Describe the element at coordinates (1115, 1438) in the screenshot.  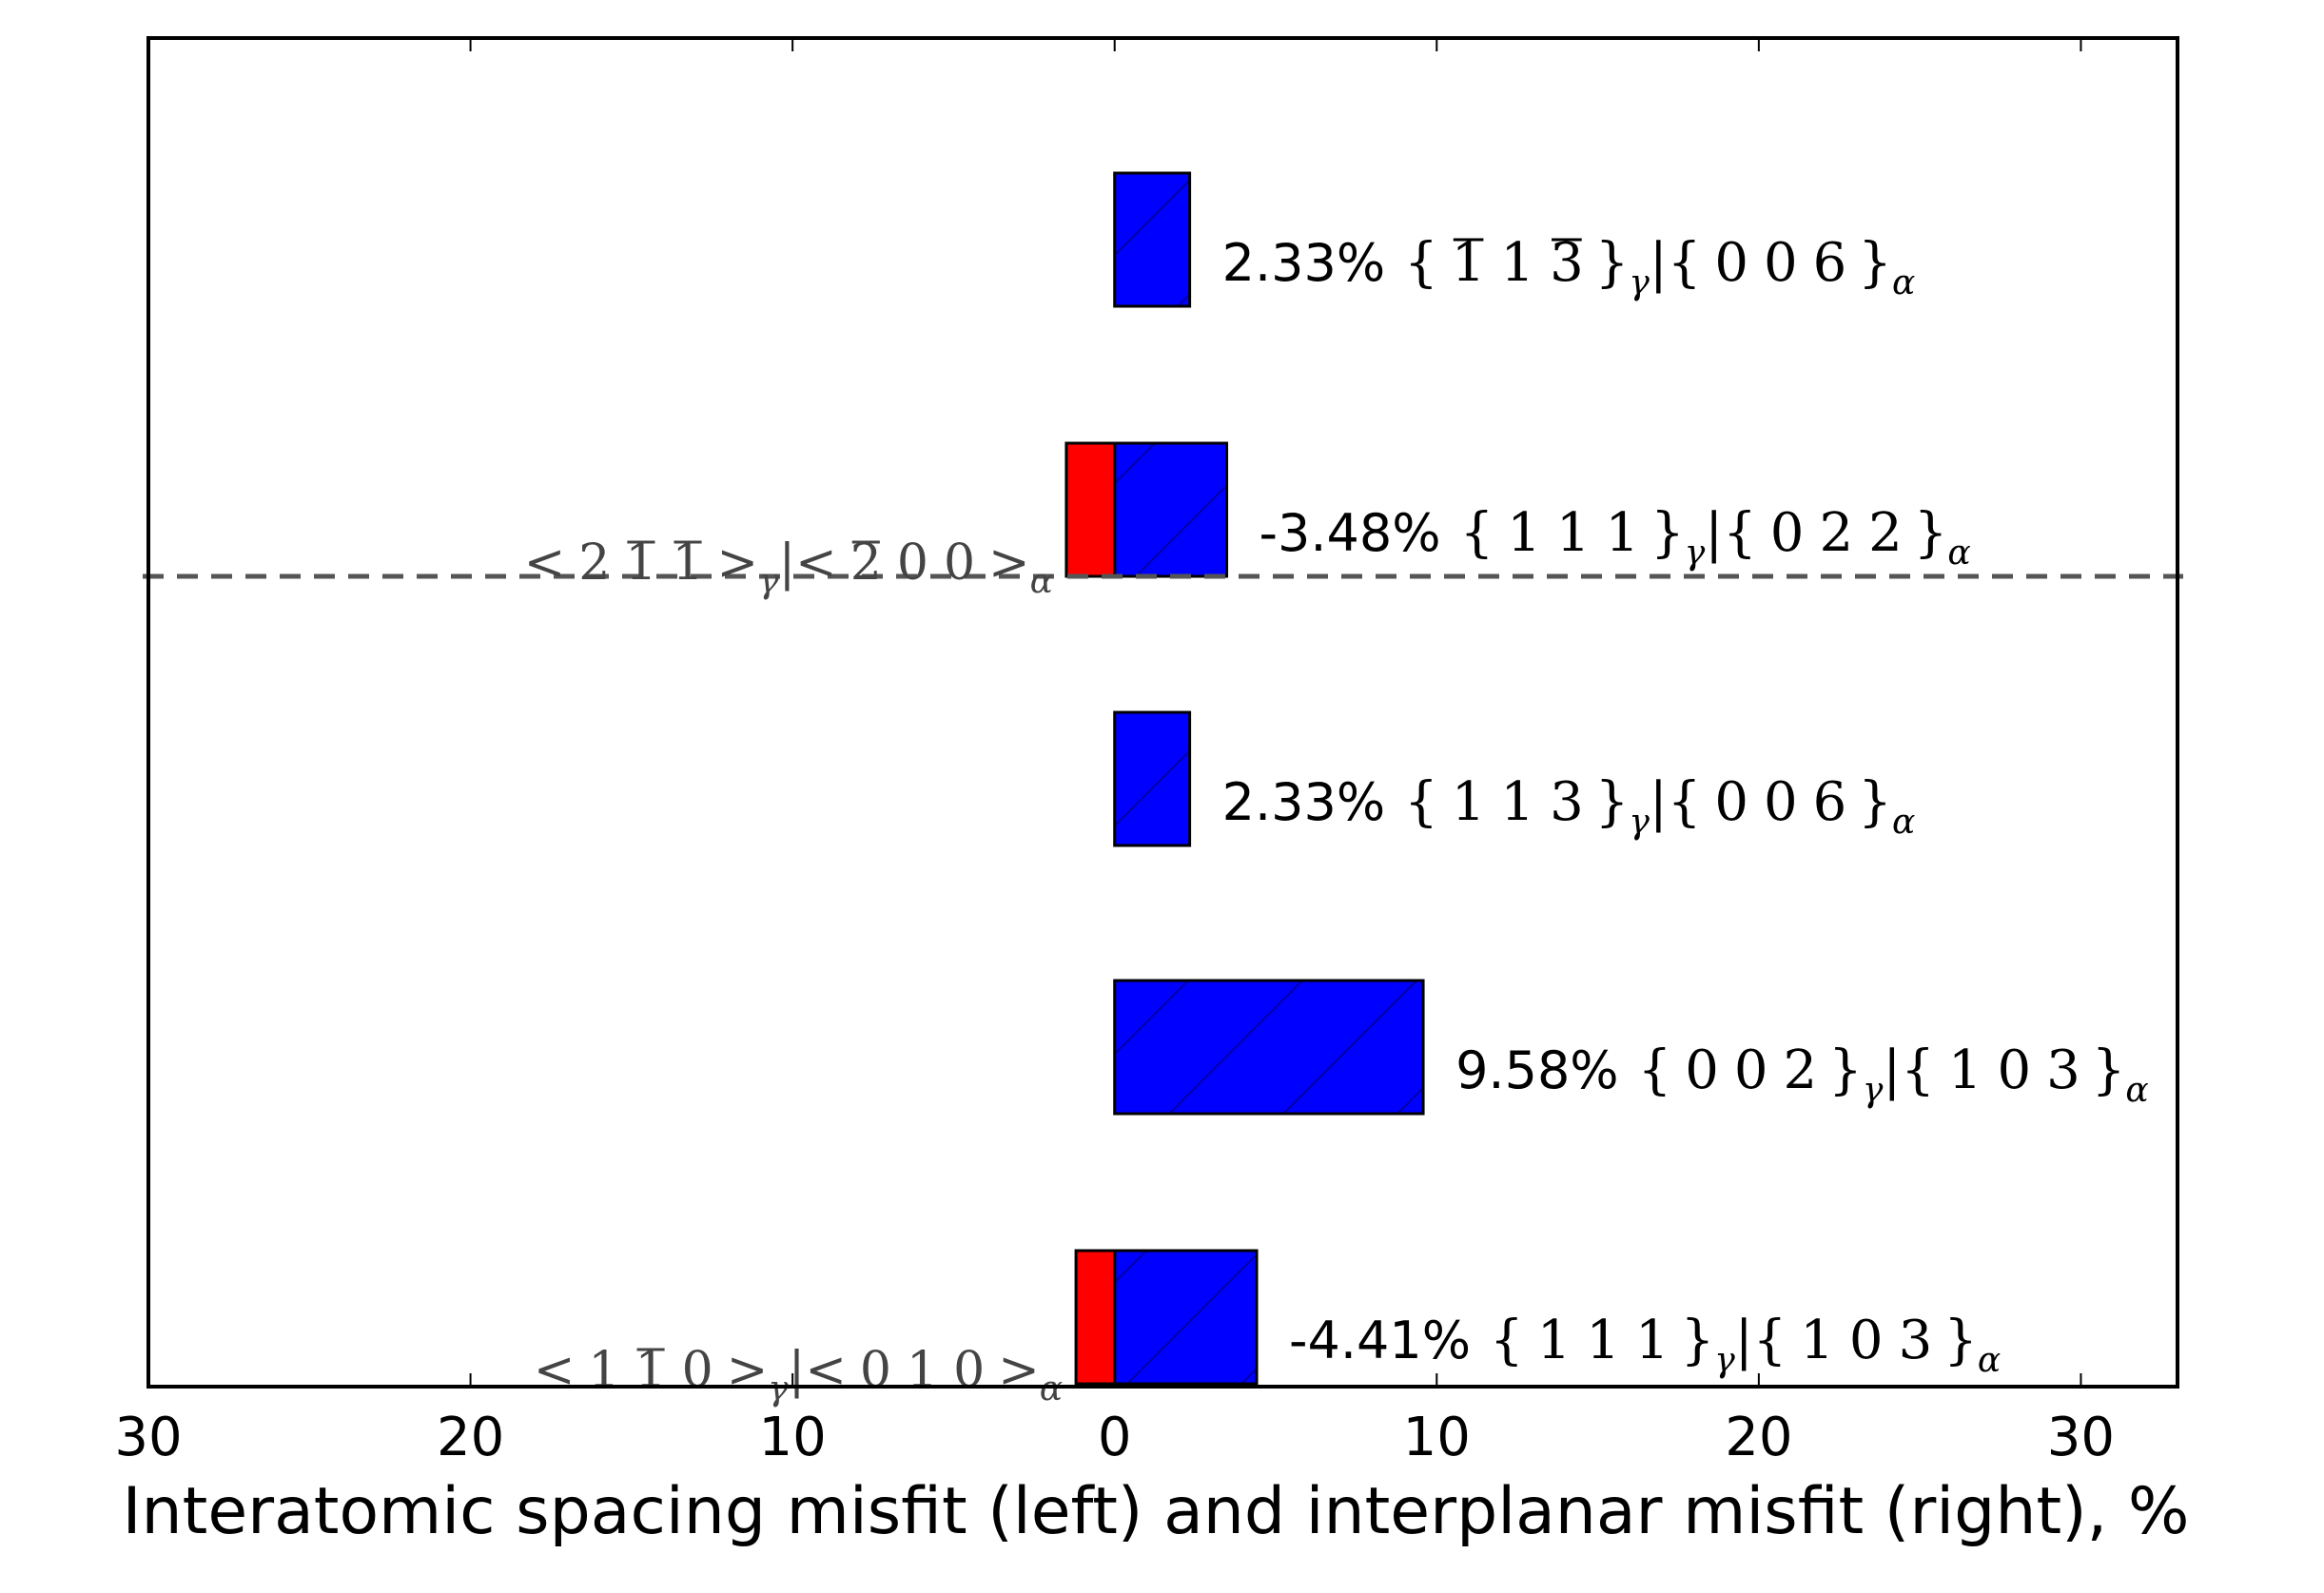
I see `x-tick-label: 0` at that location.